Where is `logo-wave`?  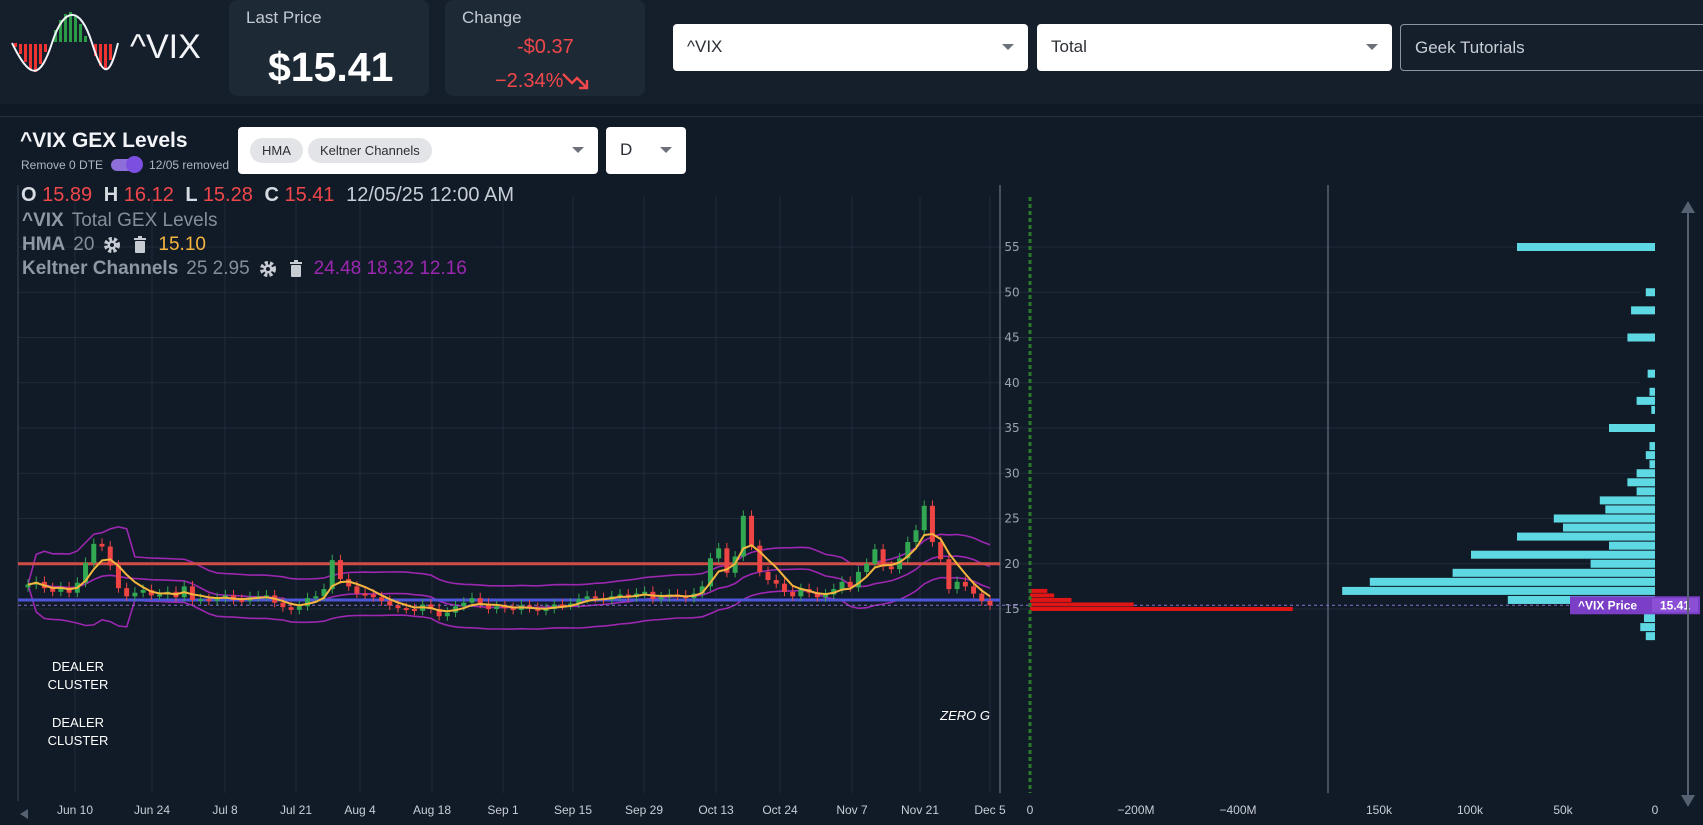 logo-wave is located at coordinates (65, 42).